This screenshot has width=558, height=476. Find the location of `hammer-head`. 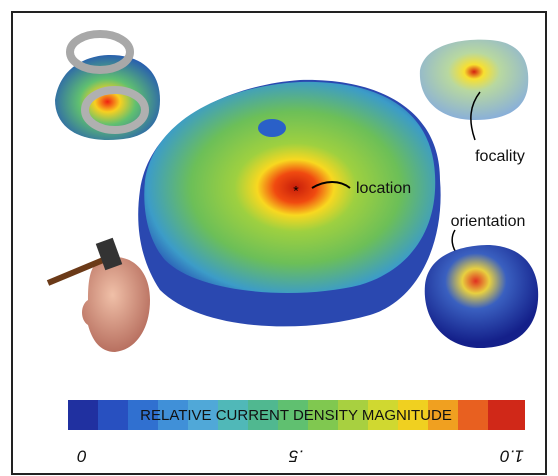

hammer-head is located at coordinates (109, 254).